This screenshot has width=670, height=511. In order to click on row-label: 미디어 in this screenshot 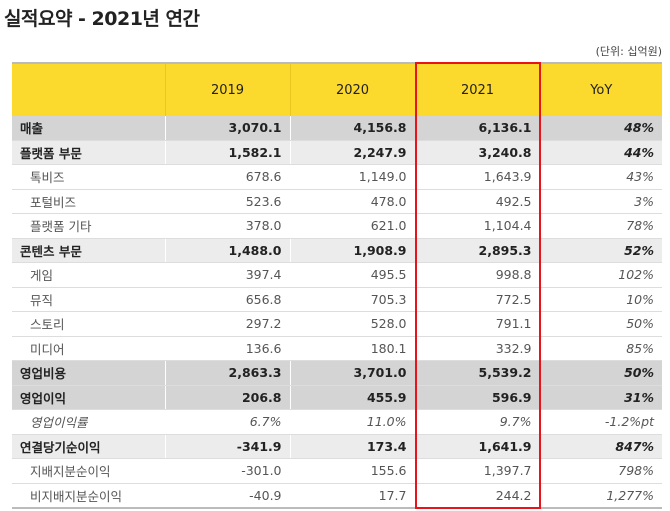, I will do `click(88, 348)`.